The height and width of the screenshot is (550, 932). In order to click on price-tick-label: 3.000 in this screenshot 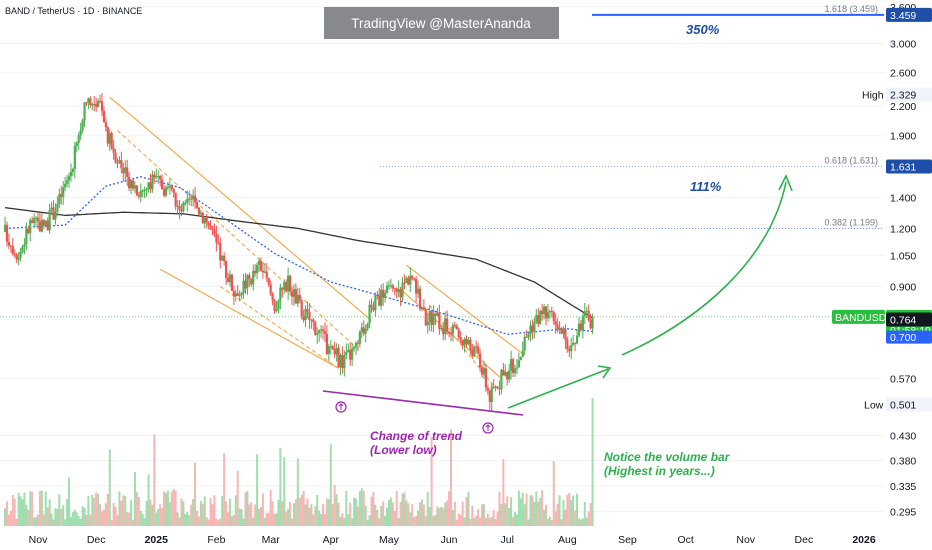, I will do `click(903, 45)`.